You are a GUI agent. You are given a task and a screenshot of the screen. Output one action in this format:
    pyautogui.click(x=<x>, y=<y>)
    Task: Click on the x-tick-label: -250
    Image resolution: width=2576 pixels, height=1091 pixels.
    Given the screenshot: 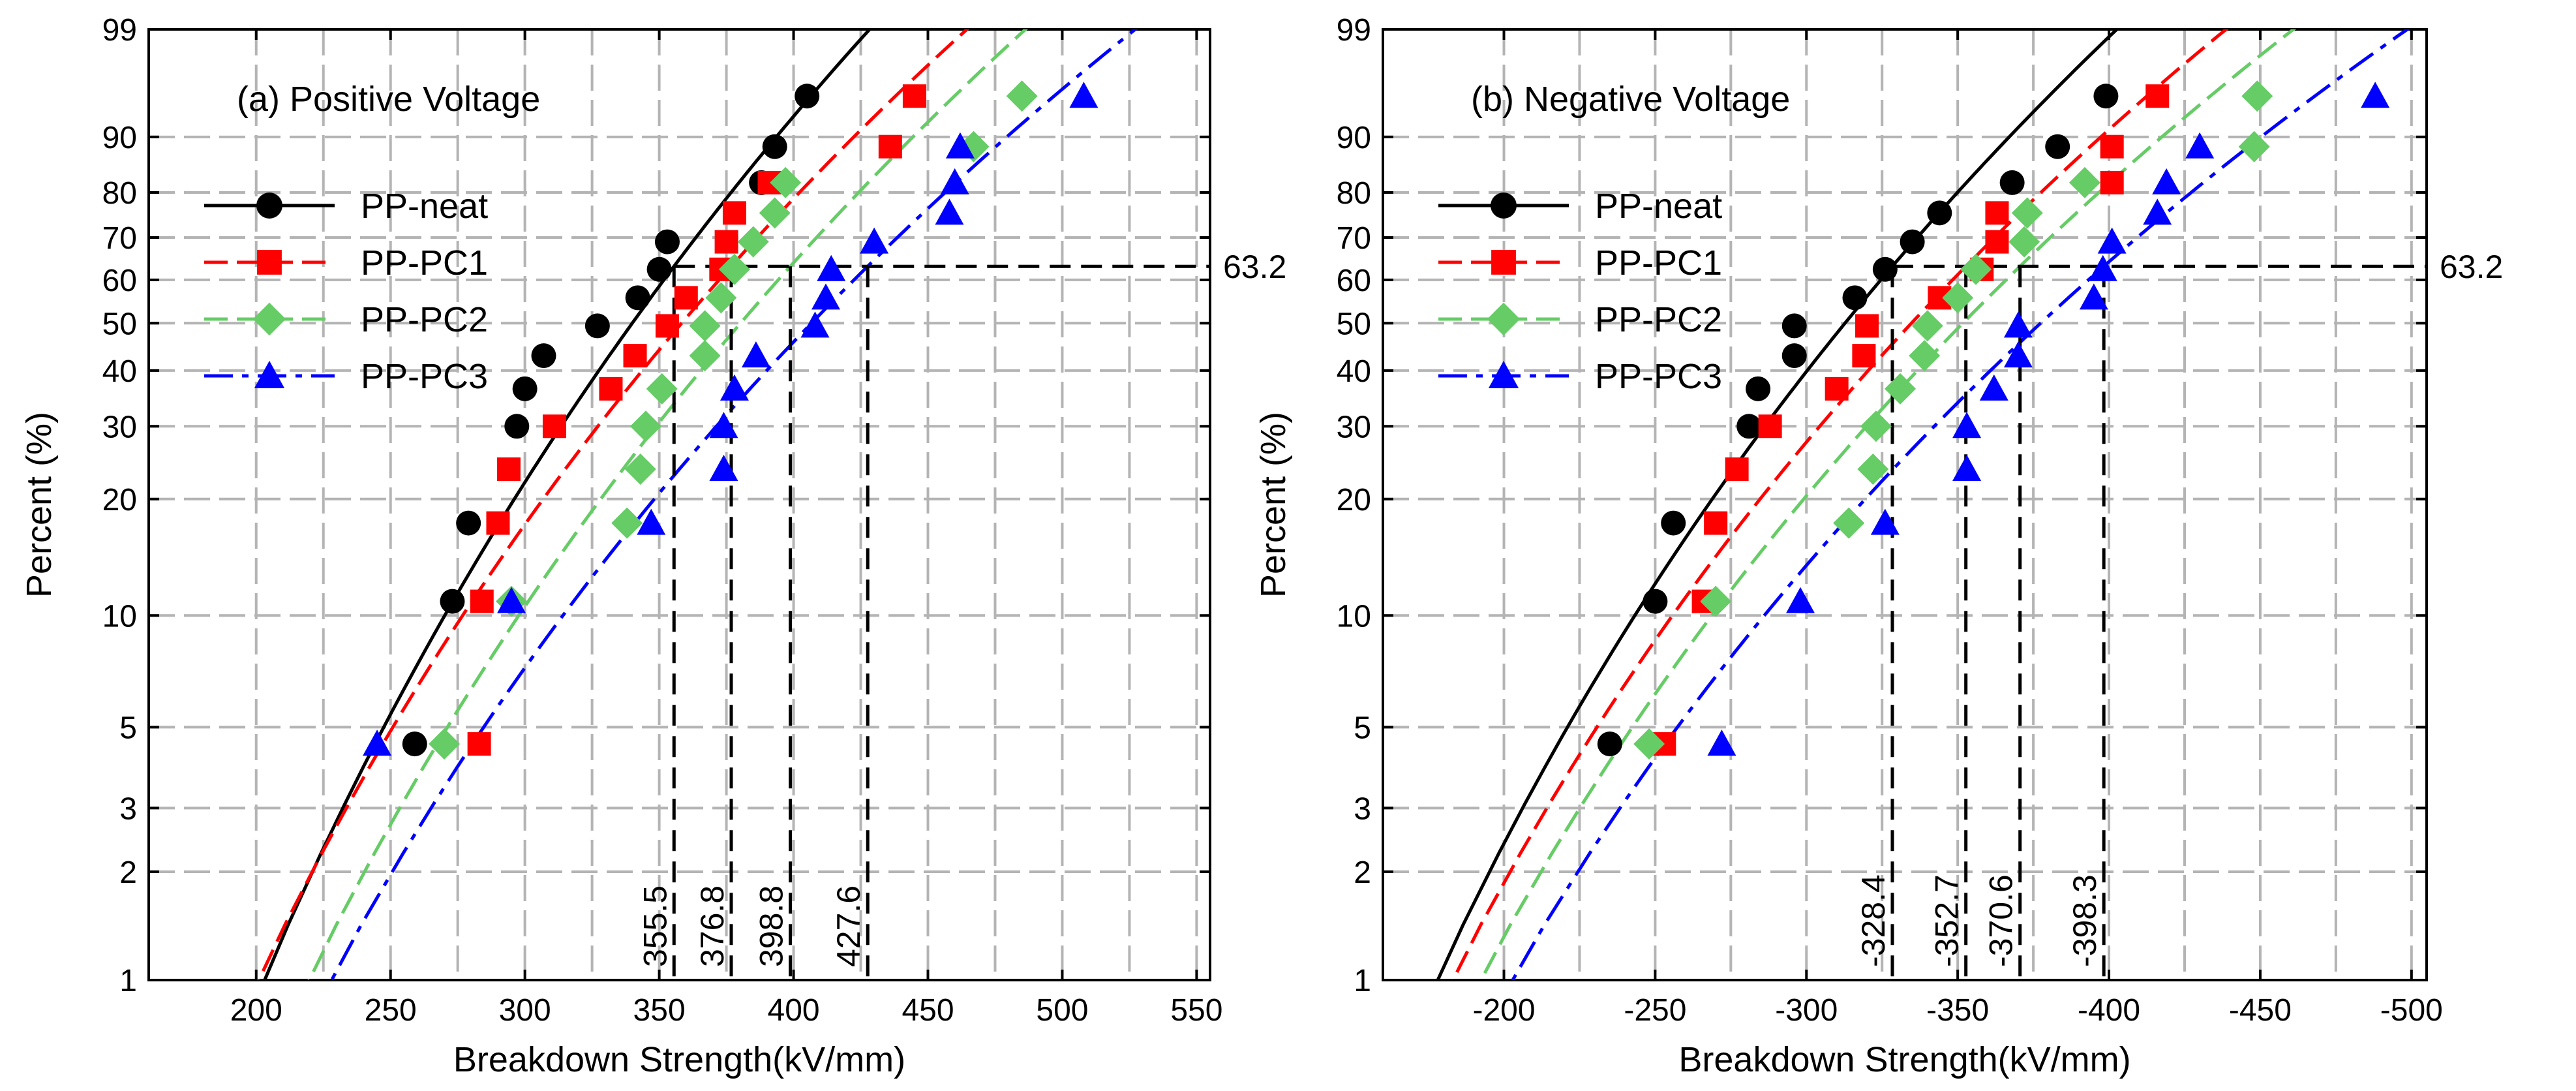 What is the action you would take?
    pyautogui.click(x=1655, y=1010)
    